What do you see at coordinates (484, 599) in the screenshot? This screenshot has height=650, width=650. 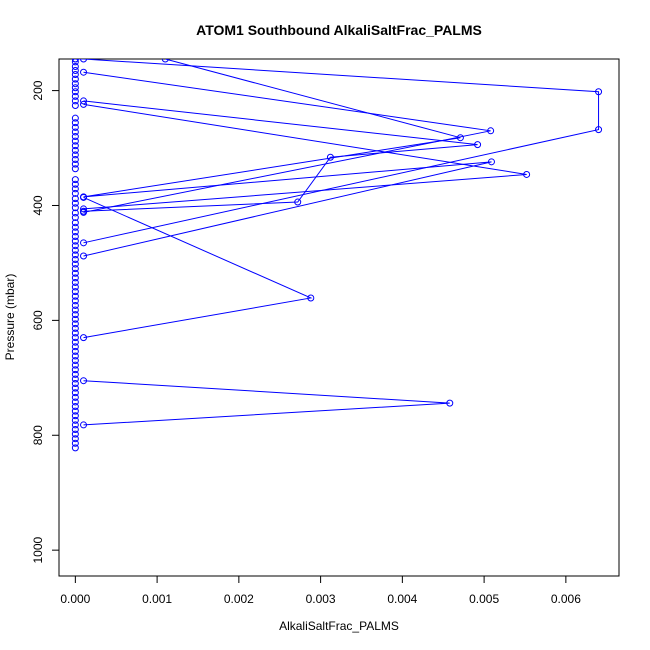 I see `x-tick-label: 0.005` at bounding box center [484, 599].